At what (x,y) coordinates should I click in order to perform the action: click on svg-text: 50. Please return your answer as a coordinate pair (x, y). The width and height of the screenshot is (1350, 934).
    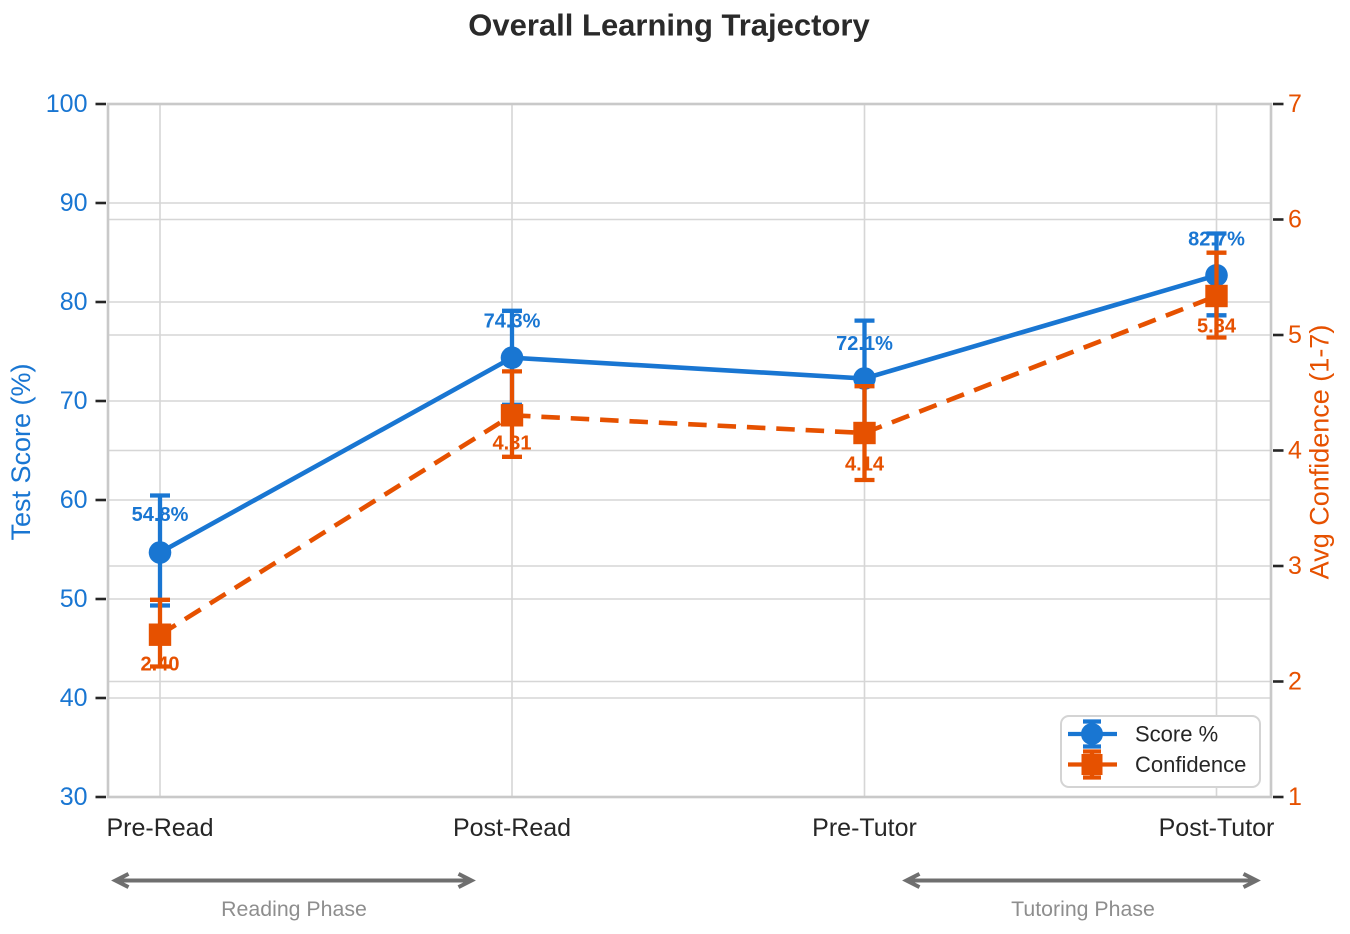
    Looking at the image, I should click on (74, 599).